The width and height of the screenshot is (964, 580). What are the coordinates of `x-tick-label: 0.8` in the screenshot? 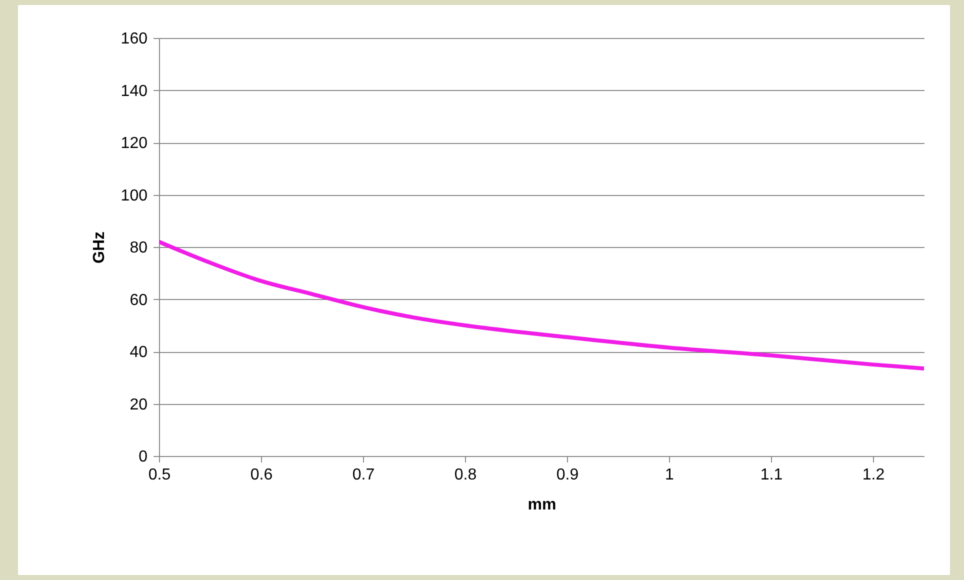 It's located at (465, 475).